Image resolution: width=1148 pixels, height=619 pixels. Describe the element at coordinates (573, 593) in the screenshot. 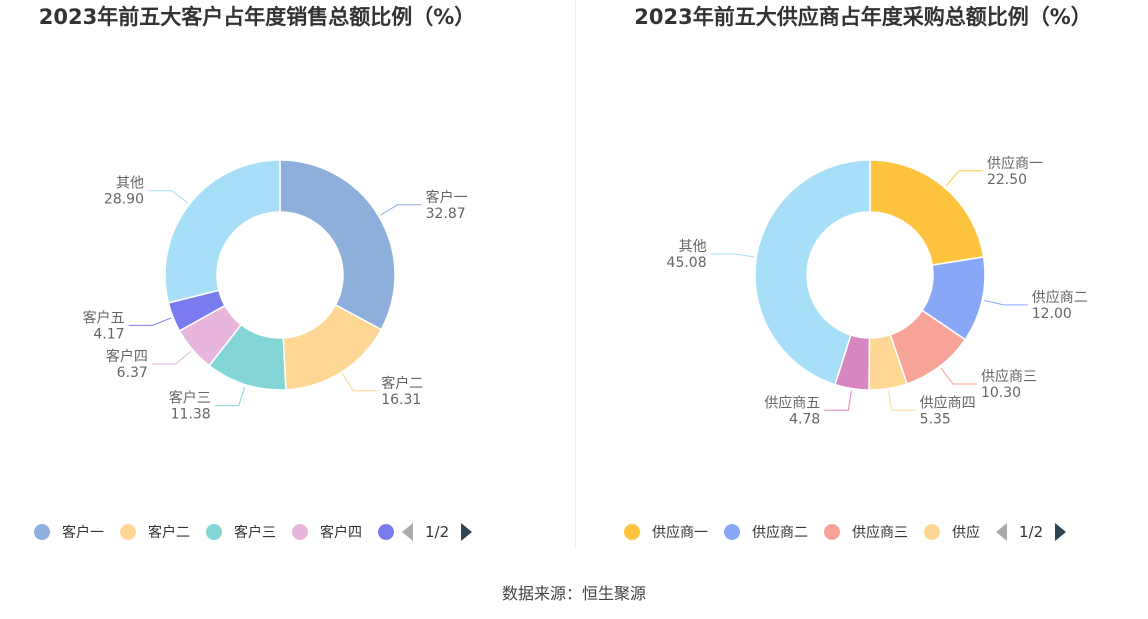

I see `data-source-footer: 数据来源：恒生聚源` at that location.